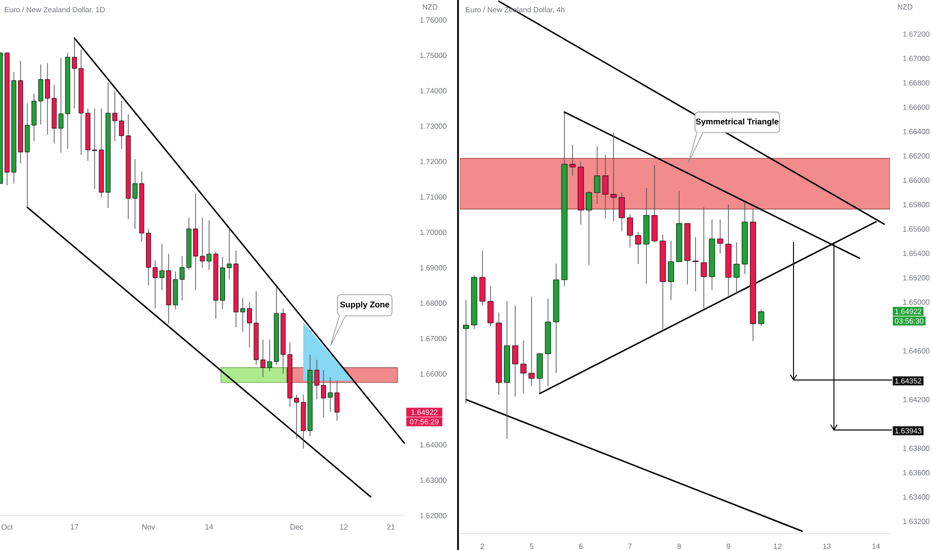 This screenshot has height=550, width=932. I want to click on annotation: Symmetrical Triangle, so click(737, 122).